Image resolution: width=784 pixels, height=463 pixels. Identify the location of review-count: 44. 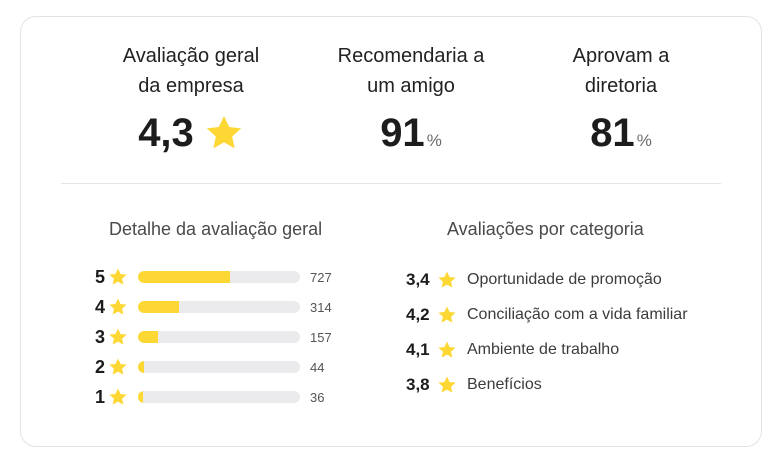
(317, 367).